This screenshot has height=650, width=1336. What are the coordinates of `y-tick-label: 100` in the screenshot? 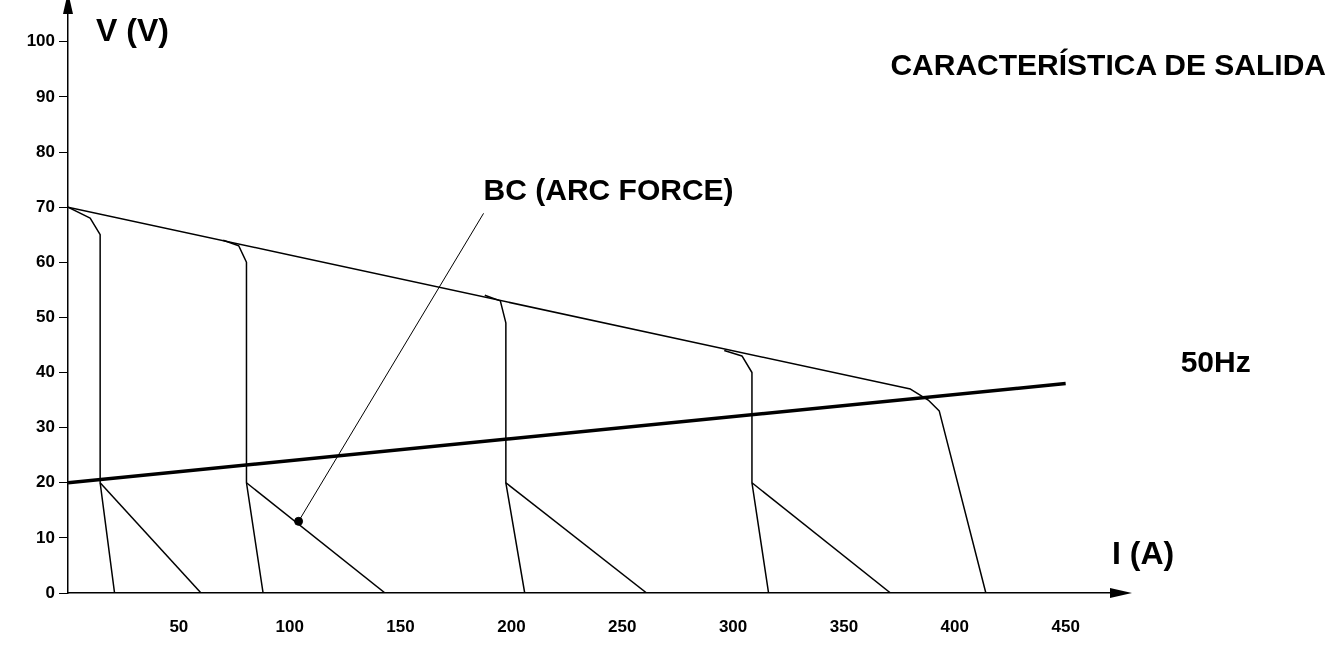 It's located at (40, 41).